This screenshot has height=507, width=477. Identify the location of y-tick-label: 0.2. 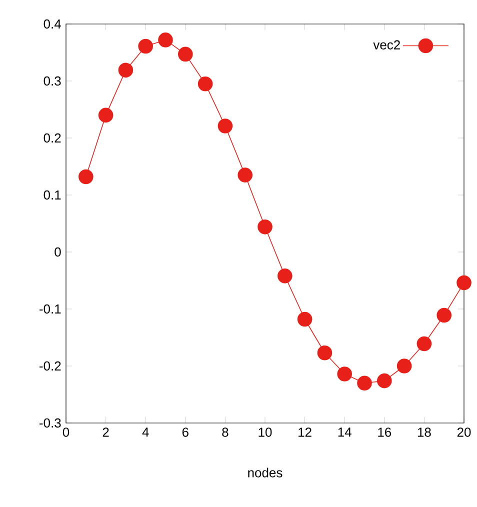
(52, 138).